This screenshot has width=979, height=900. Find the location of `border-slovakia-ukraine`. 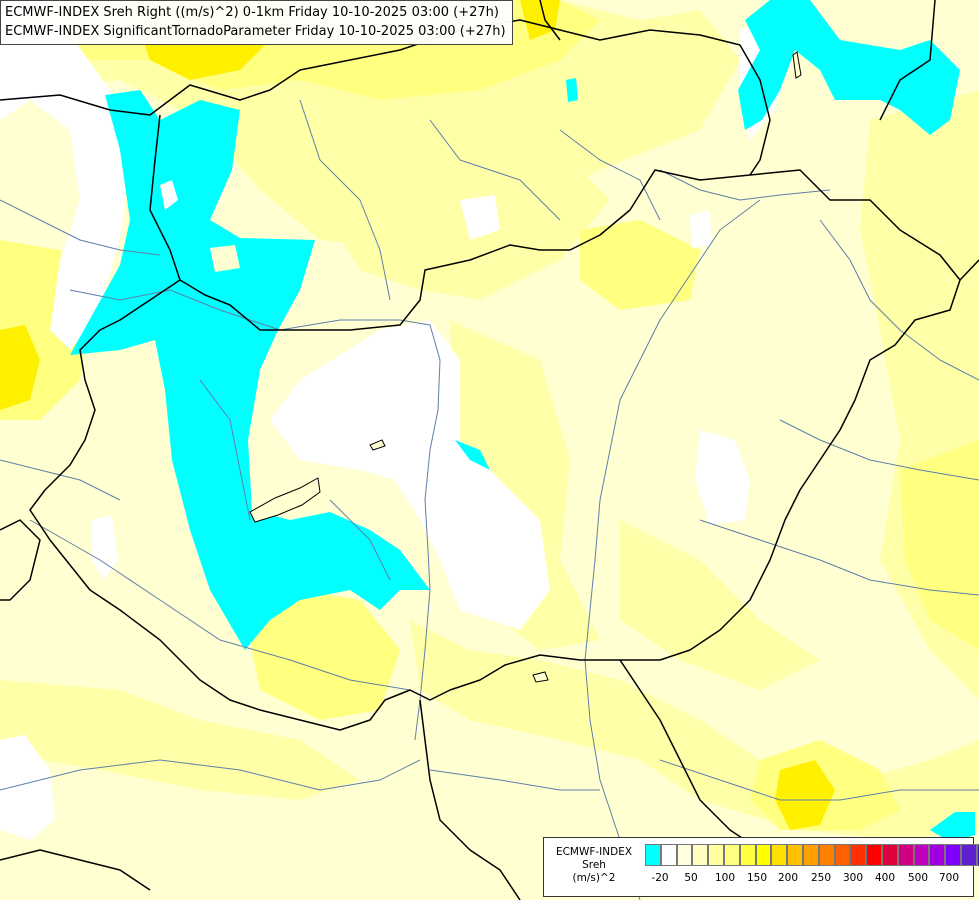

border-slovakia-ukraine is located at coordinates (755, 110).